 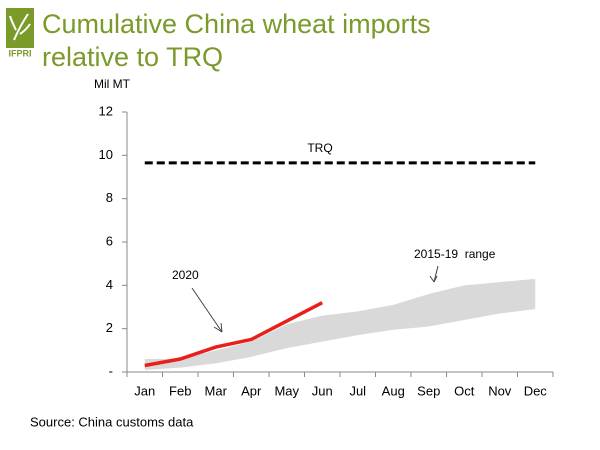 I want to click on y-tick-label: -, so click(x=111, y=370).